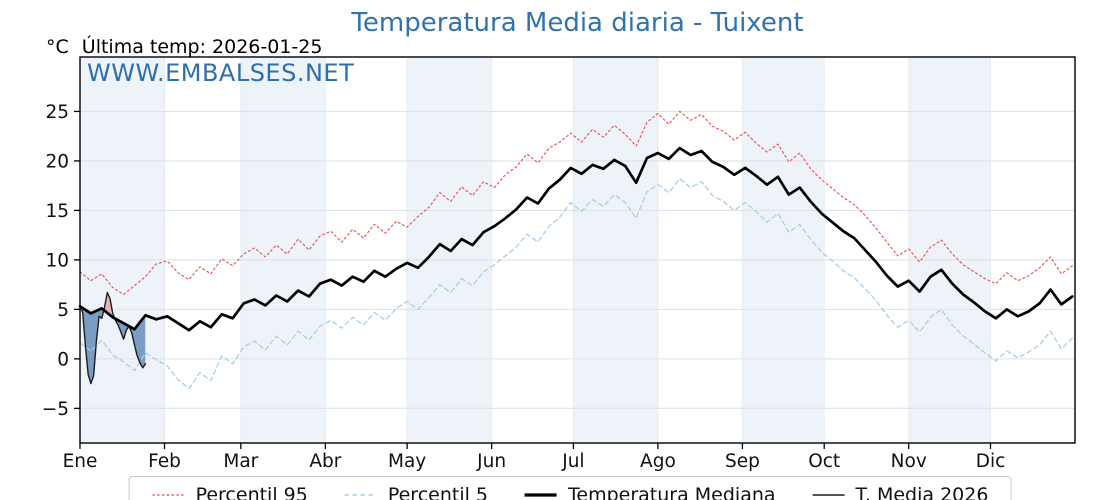  What do you see at coordinates (824, 461) in the screenshot?
I see `svg-text: Oct` at bounding box center [824, 461].